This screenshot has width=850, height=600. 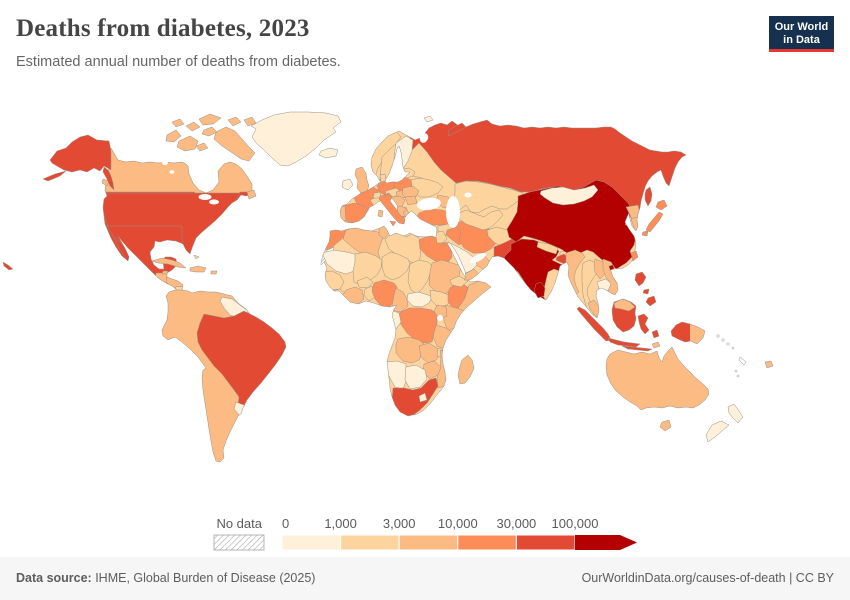 What do you see at coordinates (285, 523) in the screenshot?
I see `svg-text: 0` at bounding box center [285, 523].